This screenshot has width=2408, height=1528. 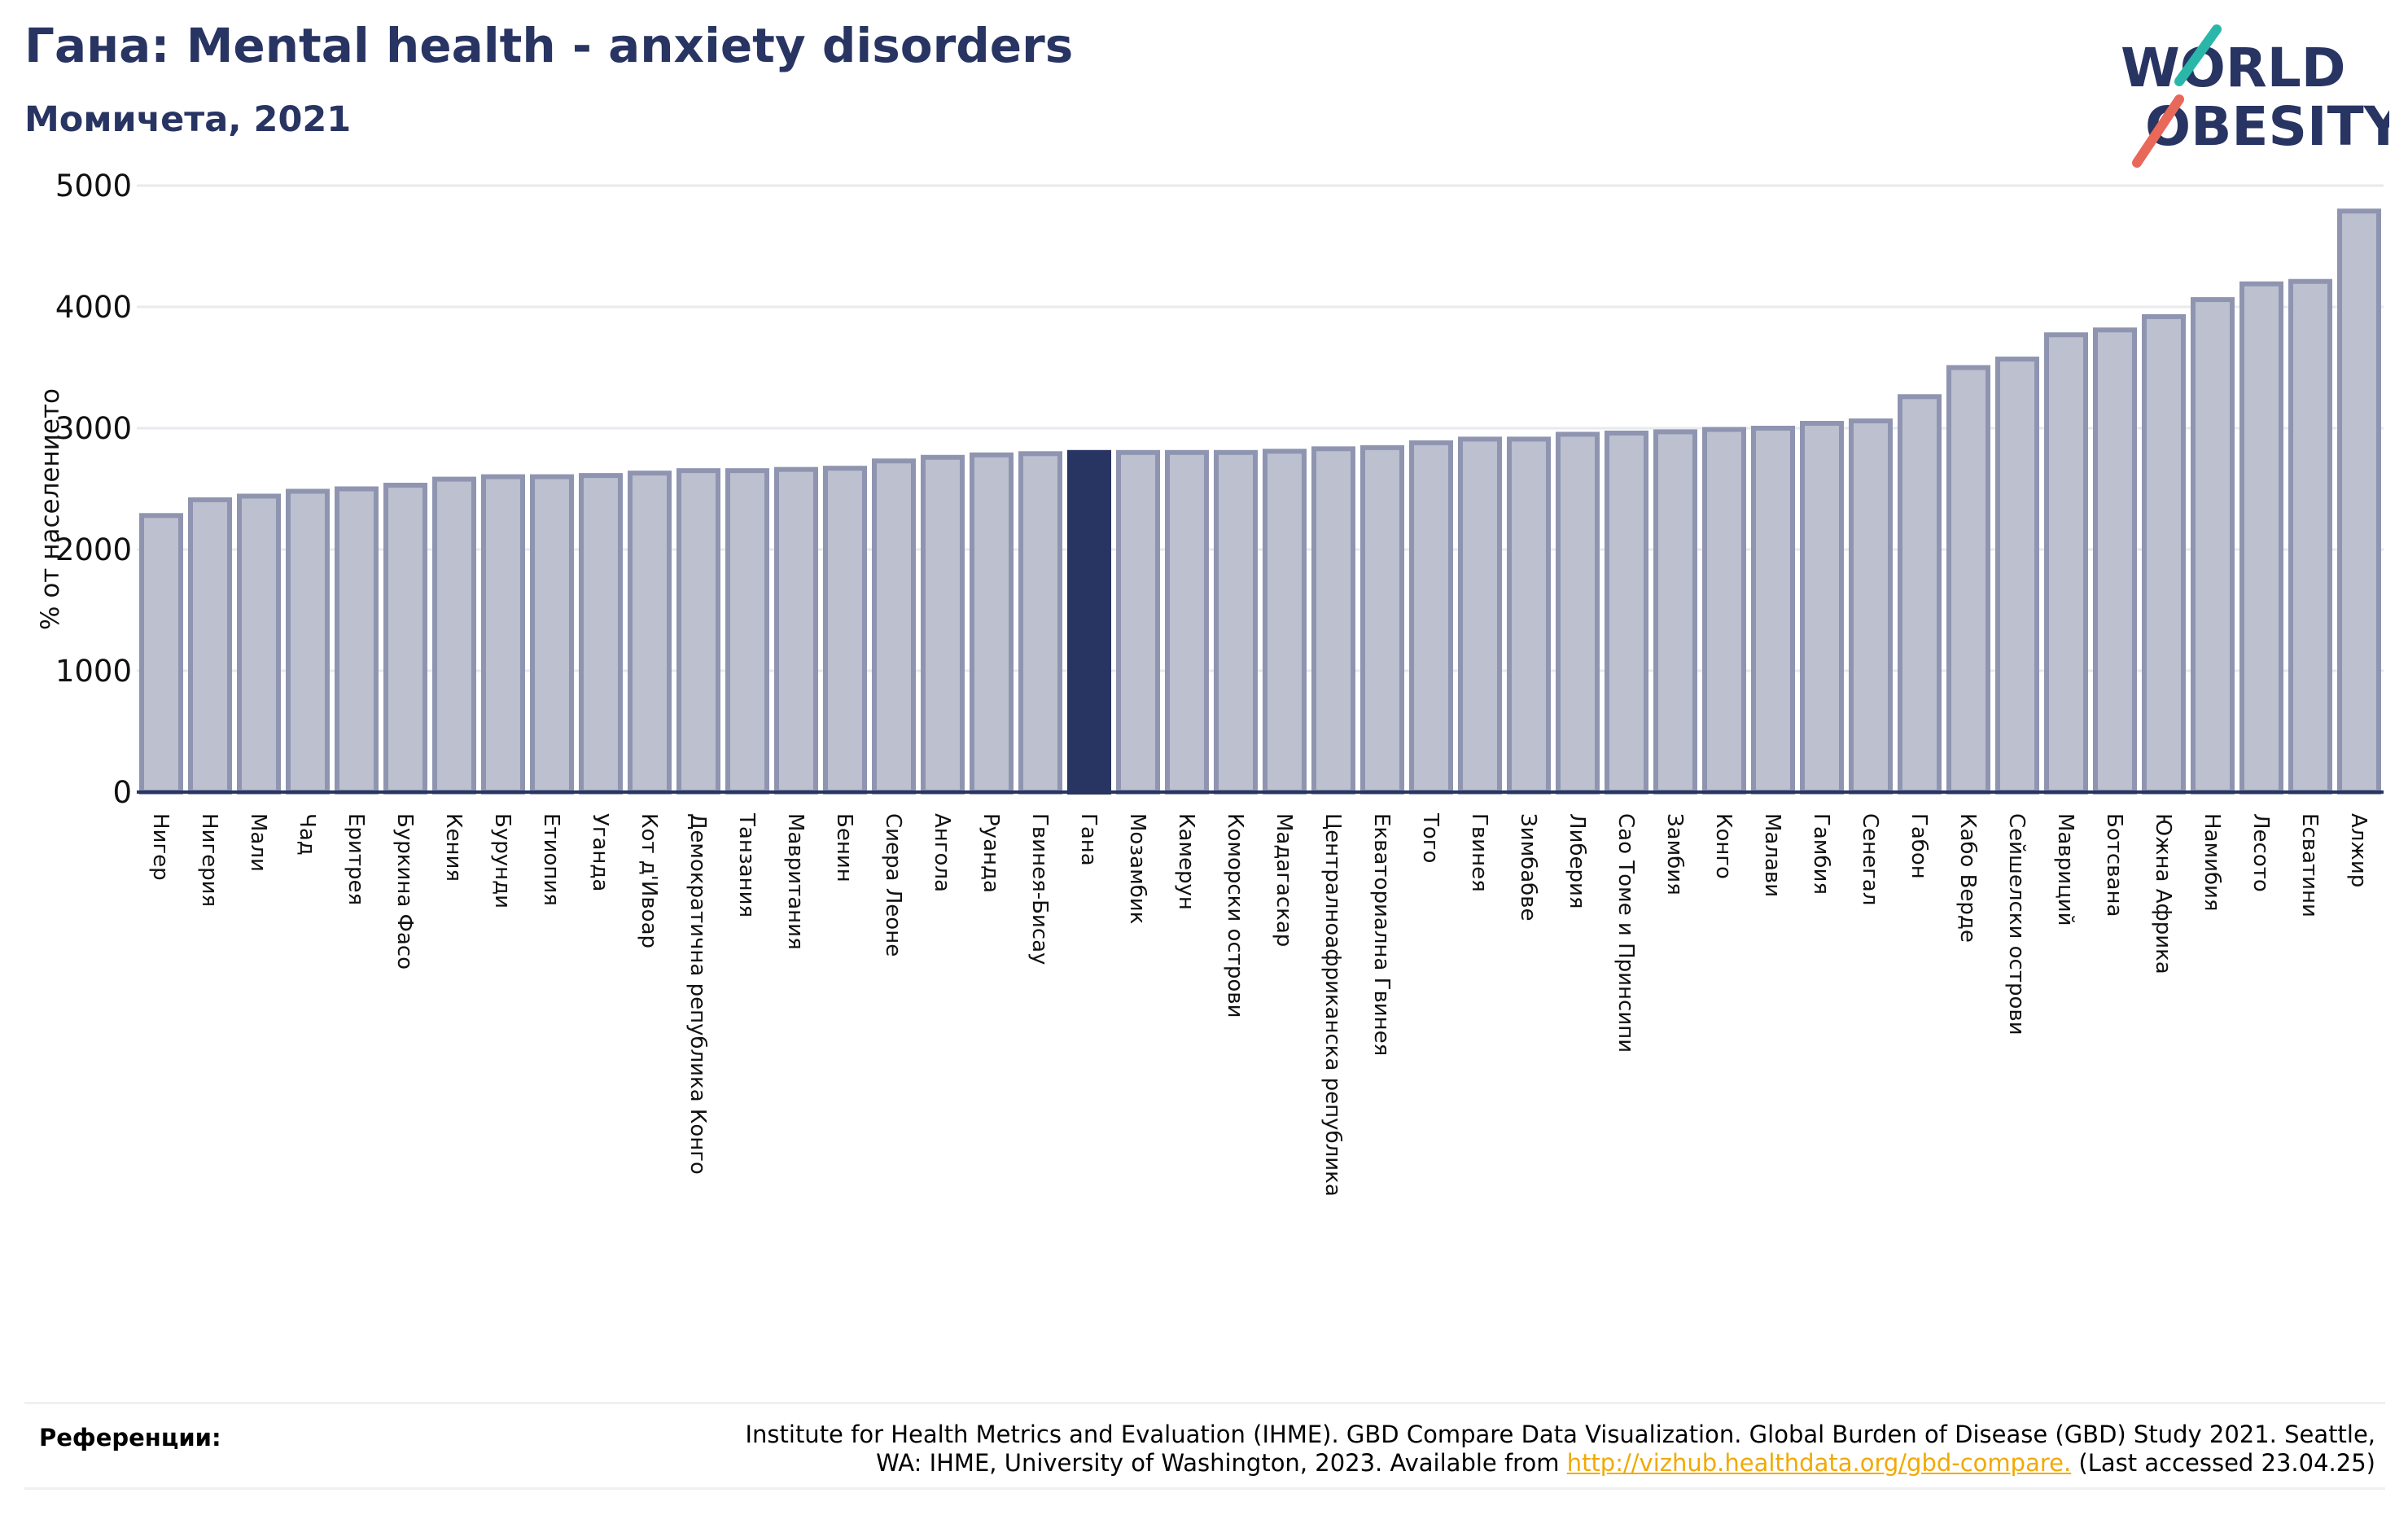 What do you see at coordinates (122, 792) in the screenshot?
I see `y-tick-label: 0` at bounding box center [122, 792].